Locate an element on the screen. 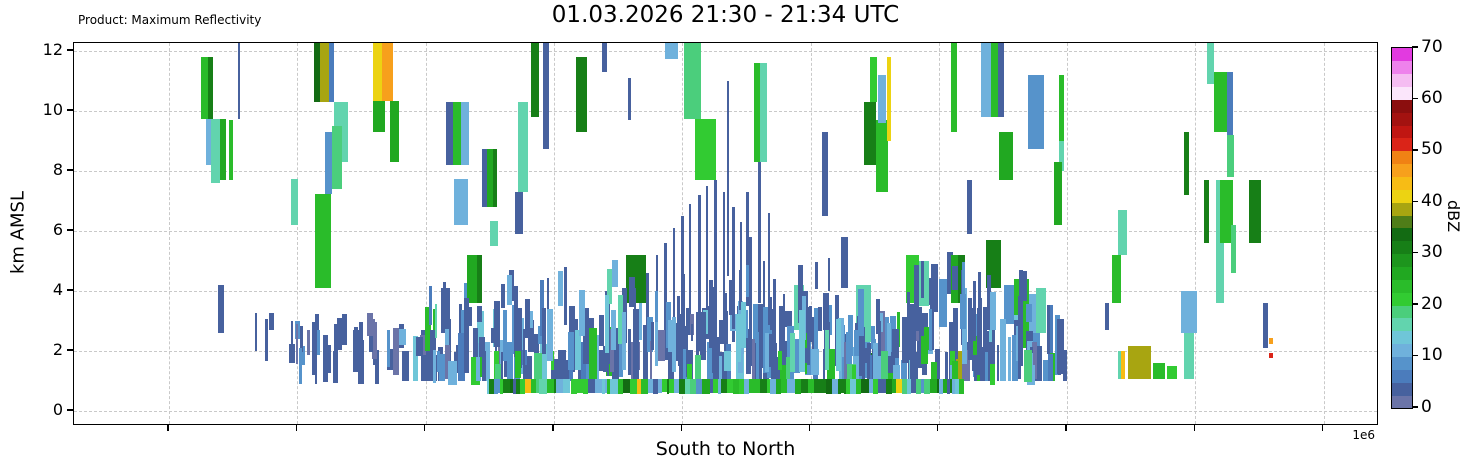 The width and height of the screenshot is (1482, 470). chart-title: 01.03.2026 21:30 - 21:34 UTC is located at coordinates (725, 15).